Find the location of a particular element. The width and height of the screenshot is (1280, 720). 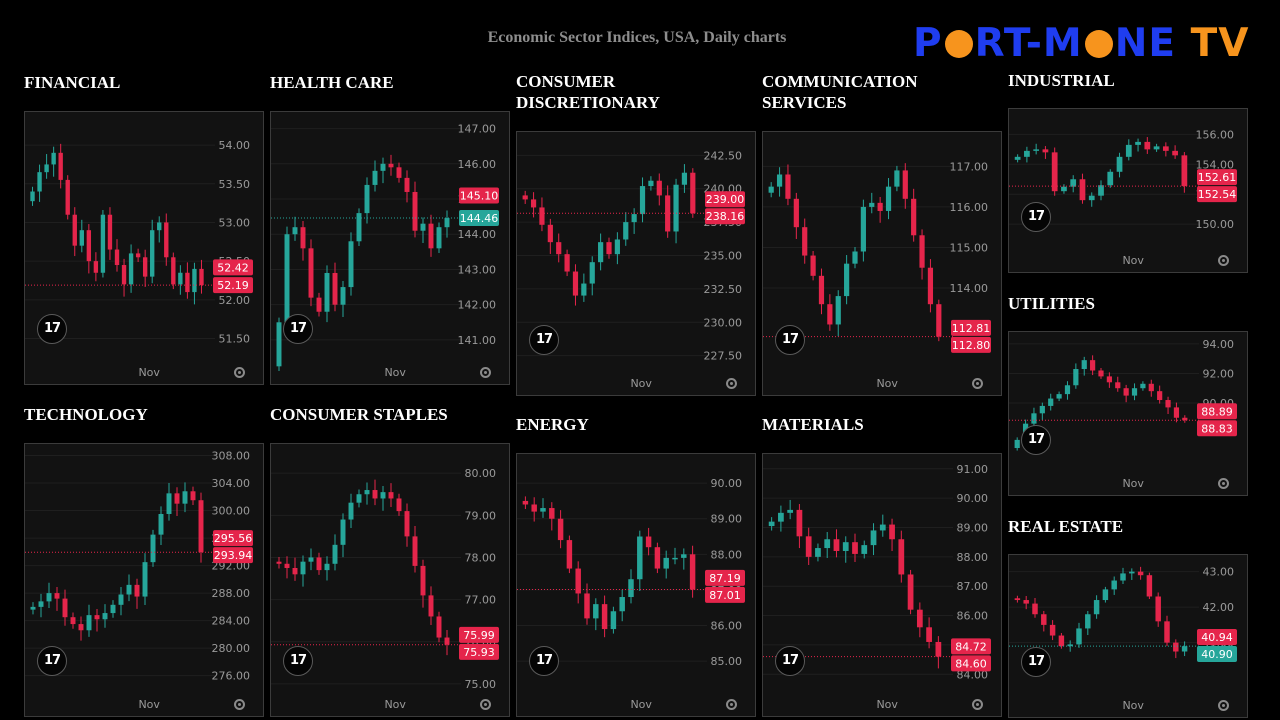

communication-services-title-line: COMMUNICATION is located at coordinates (840, 81).